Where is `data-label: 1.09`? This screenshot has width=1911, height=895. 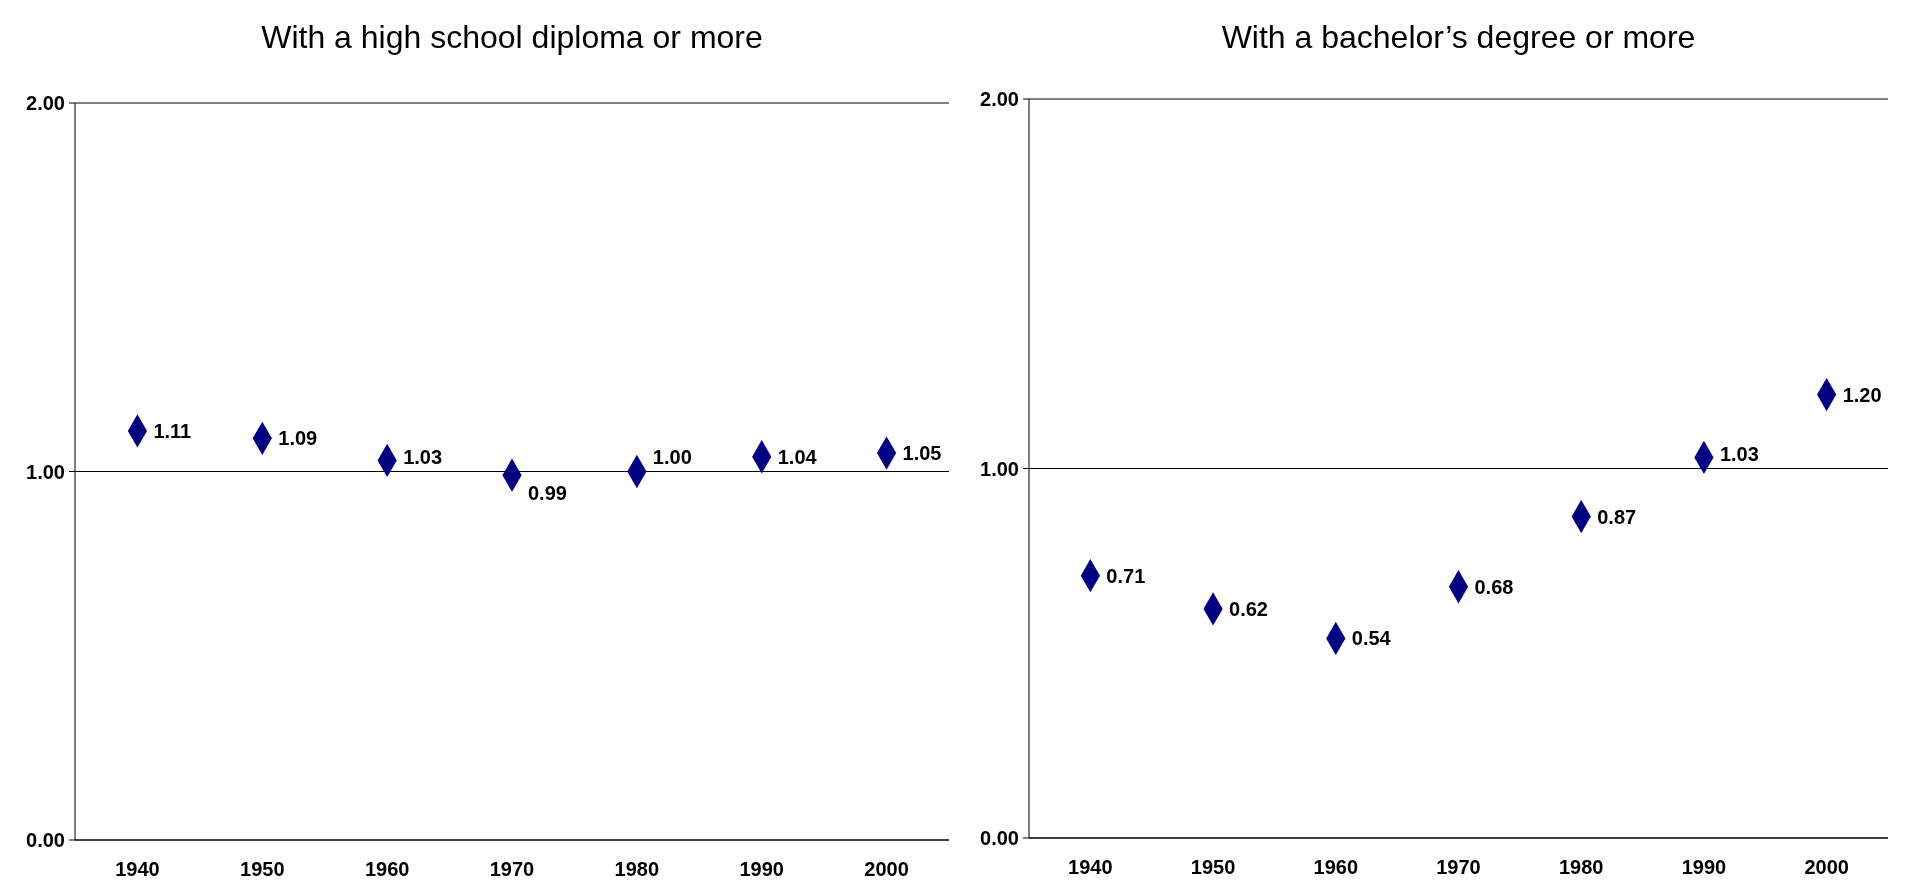
data-label: 1.09 is located at coordinates (298, 438).